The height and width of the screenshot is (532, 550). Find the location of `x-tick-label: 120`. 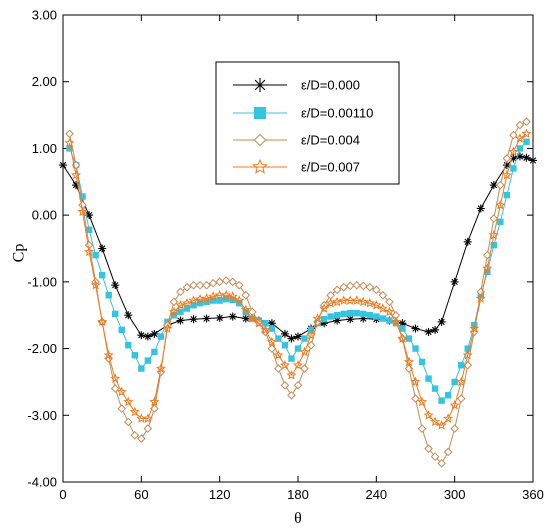

x-tick-label: 120 is located at coordinates (220, 494).